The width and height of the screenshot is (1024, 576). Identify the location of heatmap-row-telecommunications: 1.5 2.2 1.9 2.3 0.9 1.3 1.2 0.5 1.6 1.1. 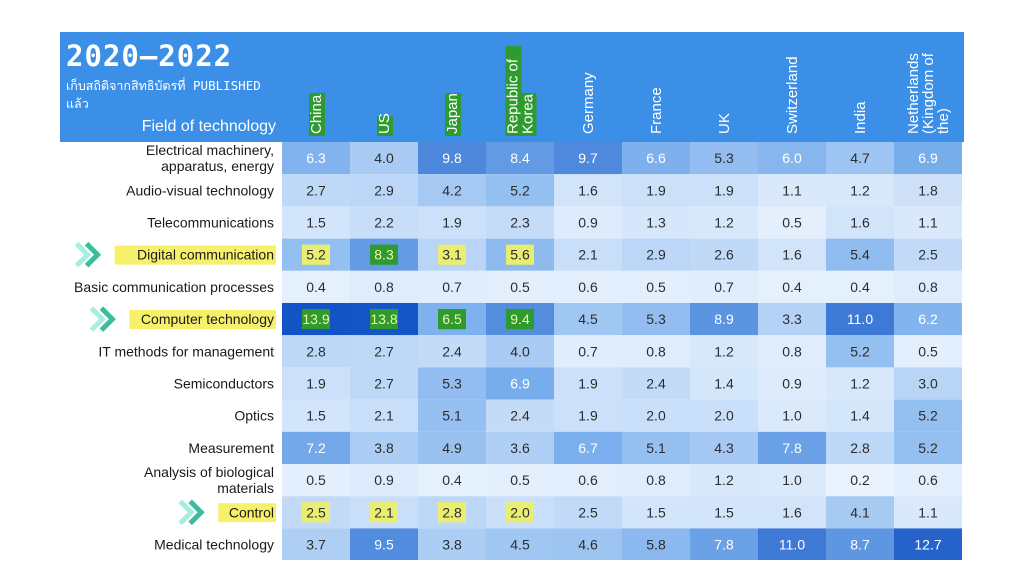
(622, 222).